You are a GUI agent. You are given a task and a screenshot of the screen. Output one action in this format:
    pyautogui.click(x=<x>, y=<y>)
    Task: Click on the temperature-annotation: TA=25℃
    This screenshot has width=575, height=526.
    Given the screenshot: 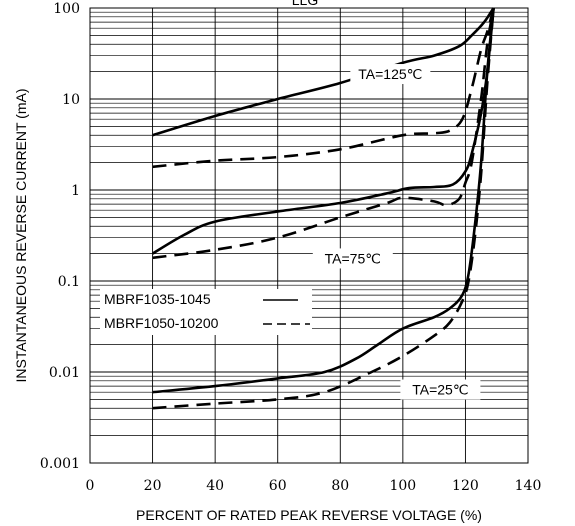 What is the action you would take?
    pyautogui.click(x=440, y=390)
    